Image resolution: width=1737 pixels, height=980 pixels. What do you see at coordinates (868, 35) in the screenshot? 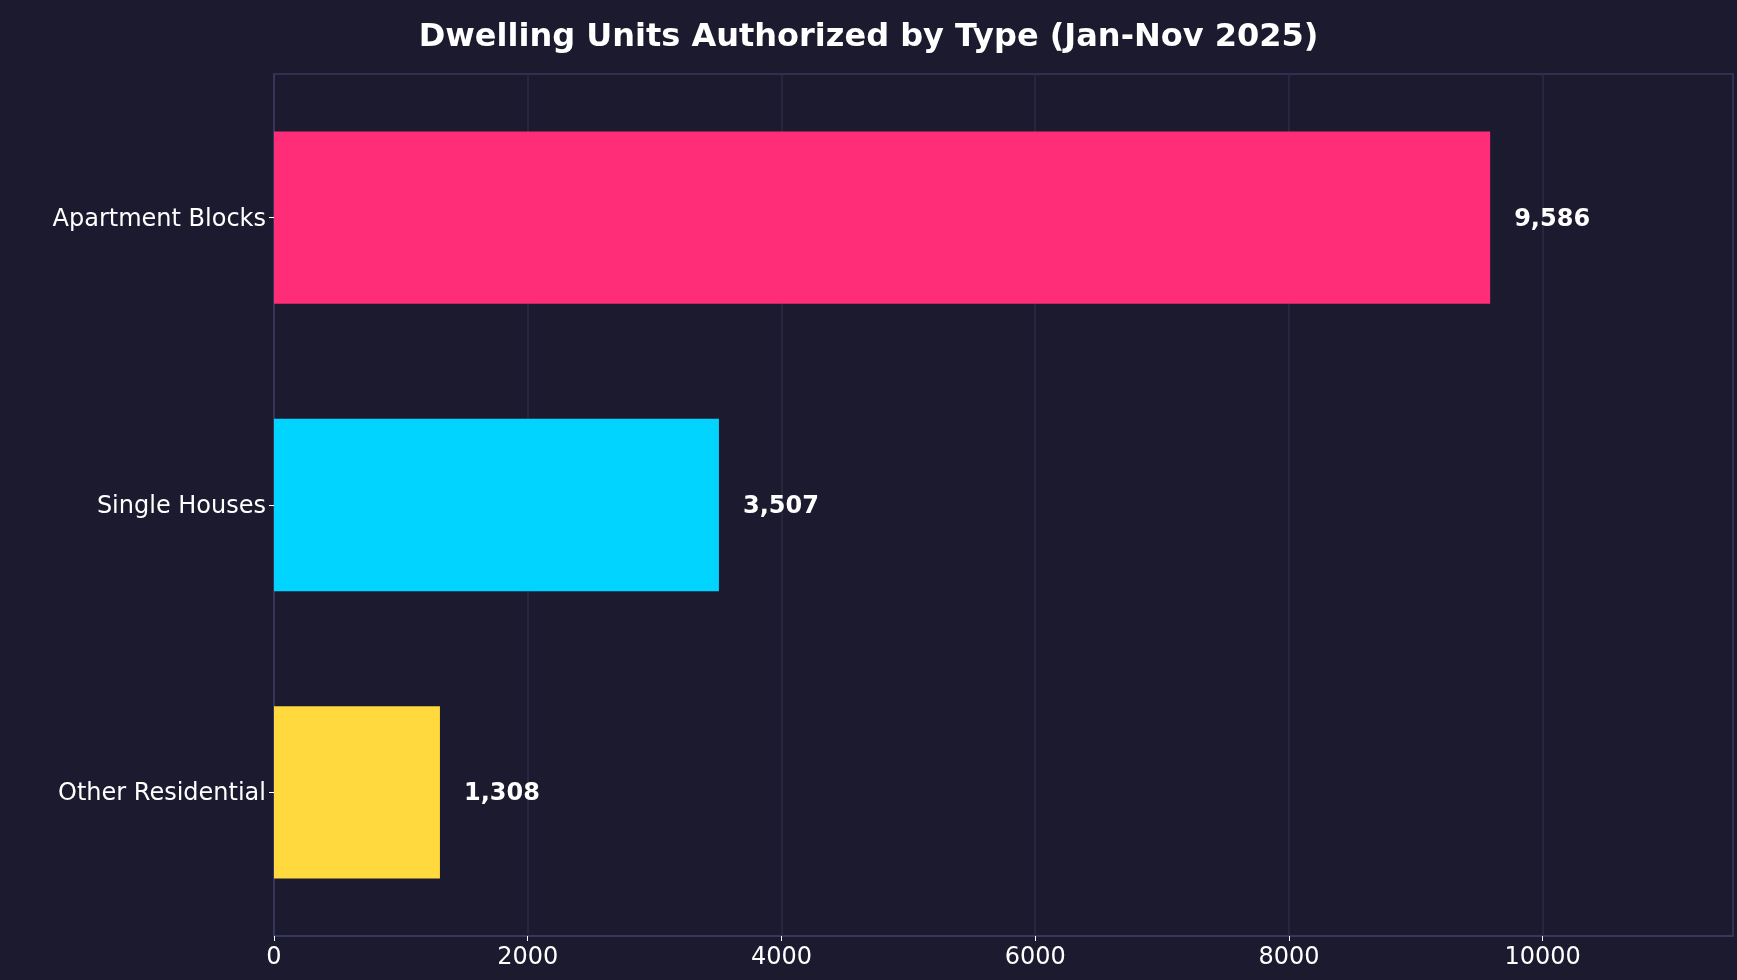
I see `chart-title: Dwelling Units Authorized by Type (Jan-Nov 2025)` at bounding box center [868, 35].